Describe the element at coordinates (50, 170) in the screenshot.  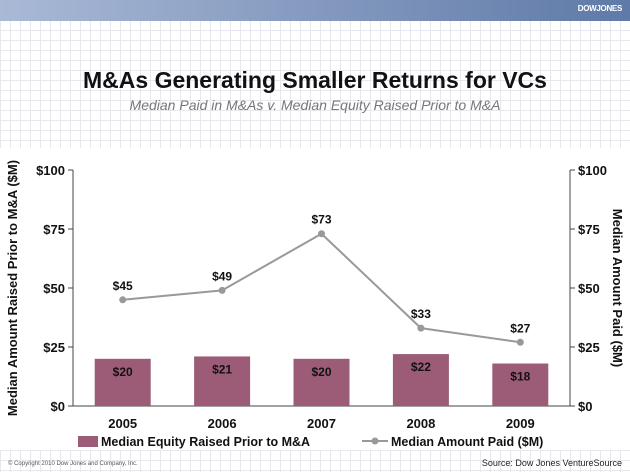
I see `left-tick-label: $100` at that location.